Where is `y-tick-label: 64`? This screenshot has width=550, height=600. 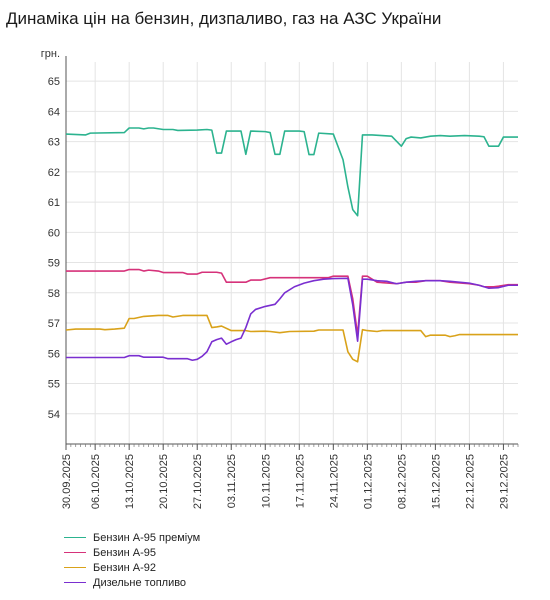 y-tick-label: 64 is located at coordinates (54, 112).